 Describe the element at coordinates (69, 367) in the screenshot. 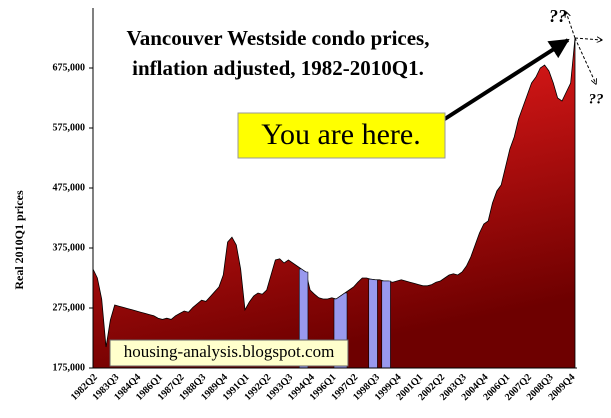

I see `y-tick-label: 175,000` at that location.